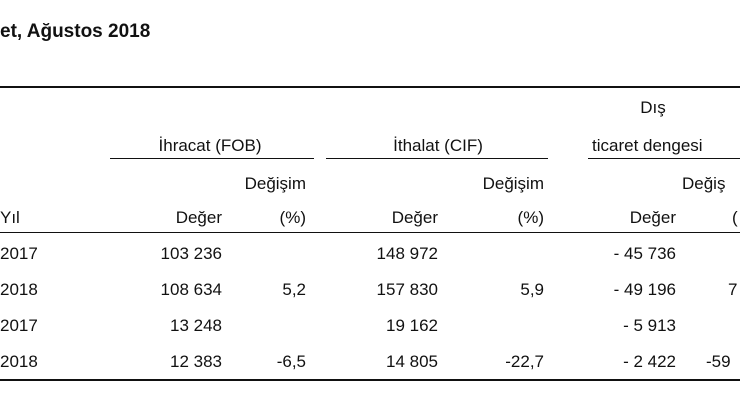 This screenshot has width=740, height=416. What do you see at coordinates (10, 217) in the screenshot?
I see `year-header: Yıl` at bounding box center [10, 217].